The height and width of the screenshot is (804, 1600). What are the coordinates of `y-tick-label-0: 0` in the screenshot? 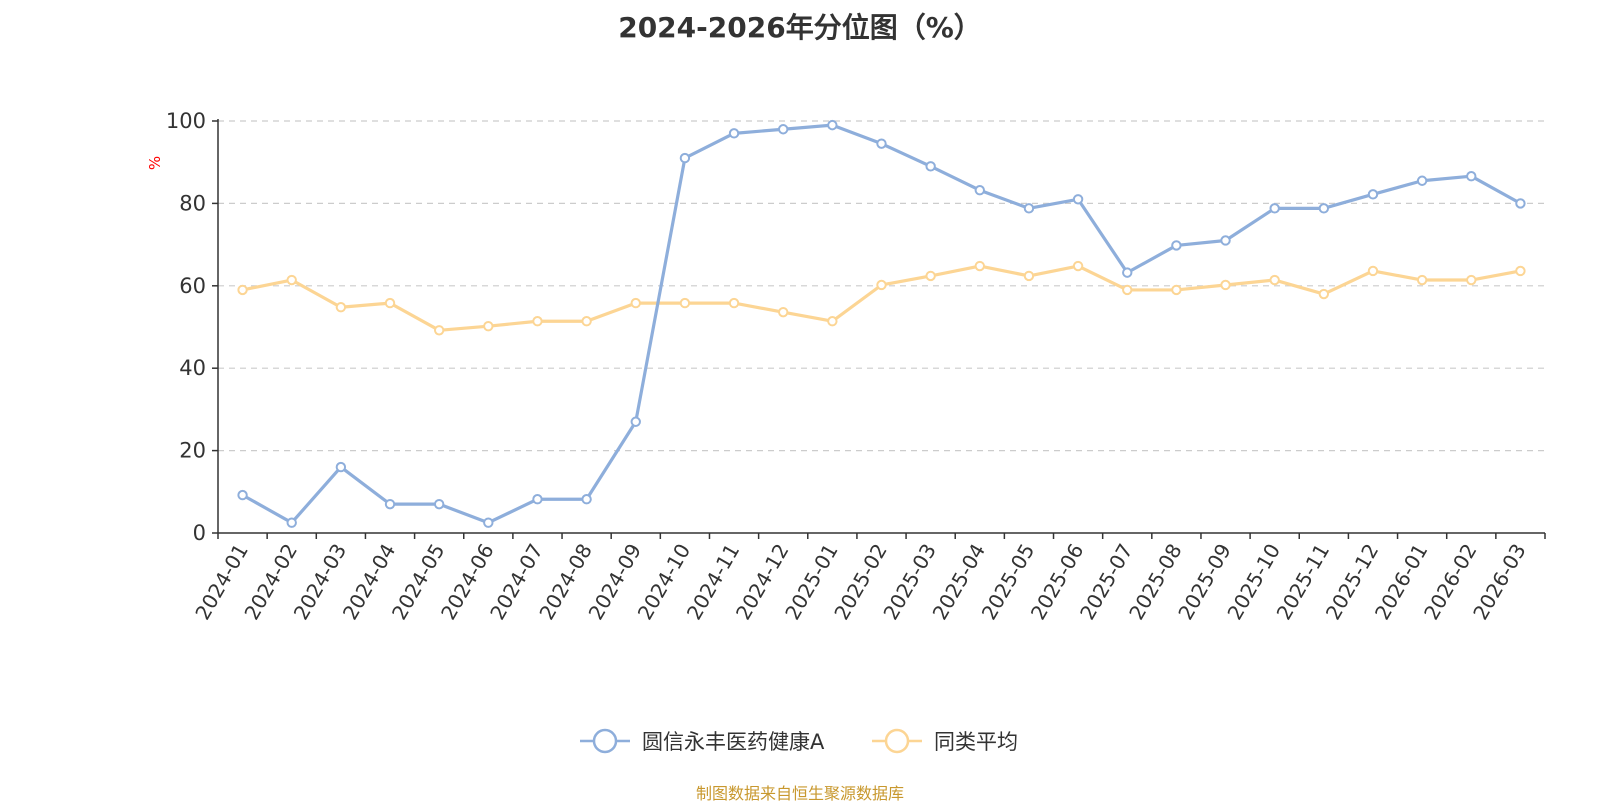 It's located at (199, 533).